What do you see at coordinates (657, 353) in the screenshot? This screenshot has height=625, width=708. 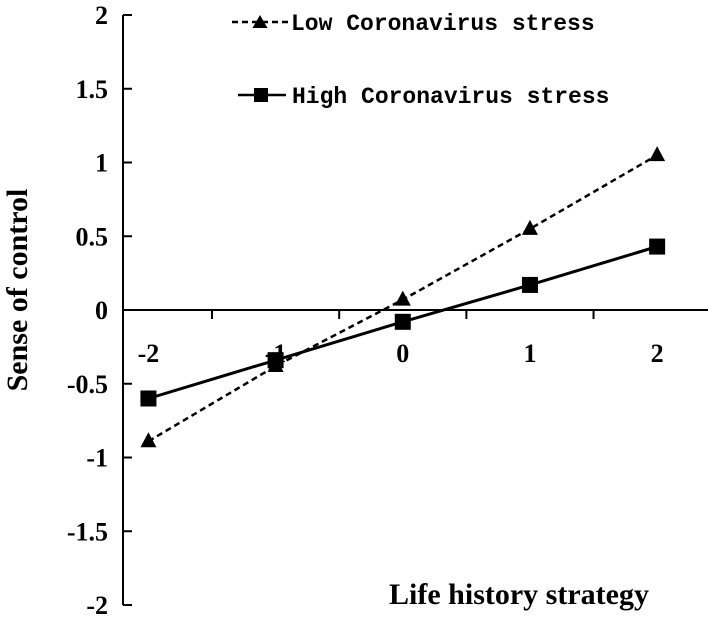 I see `x-tick-label: 2` at bounding box center [657, 353].